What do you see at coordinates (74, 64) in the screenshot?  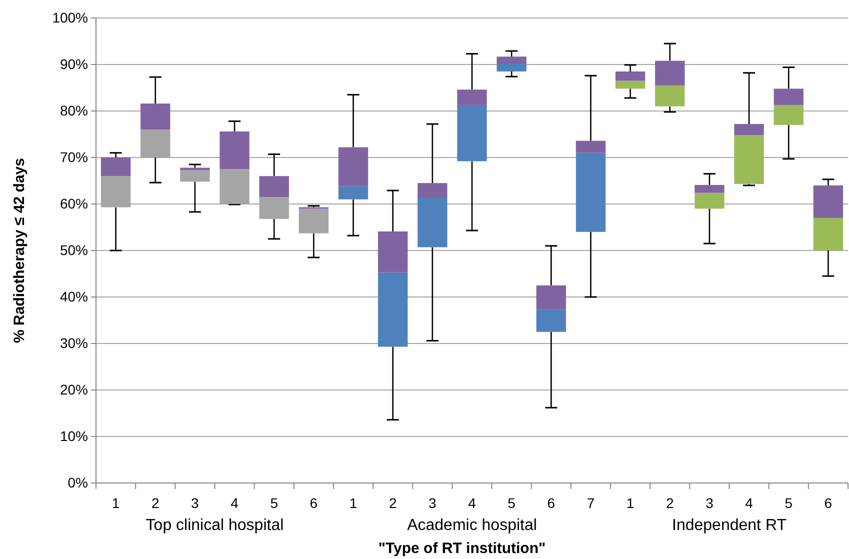 I see `y-tick-label: 90%` at bounding box center [74, 64].